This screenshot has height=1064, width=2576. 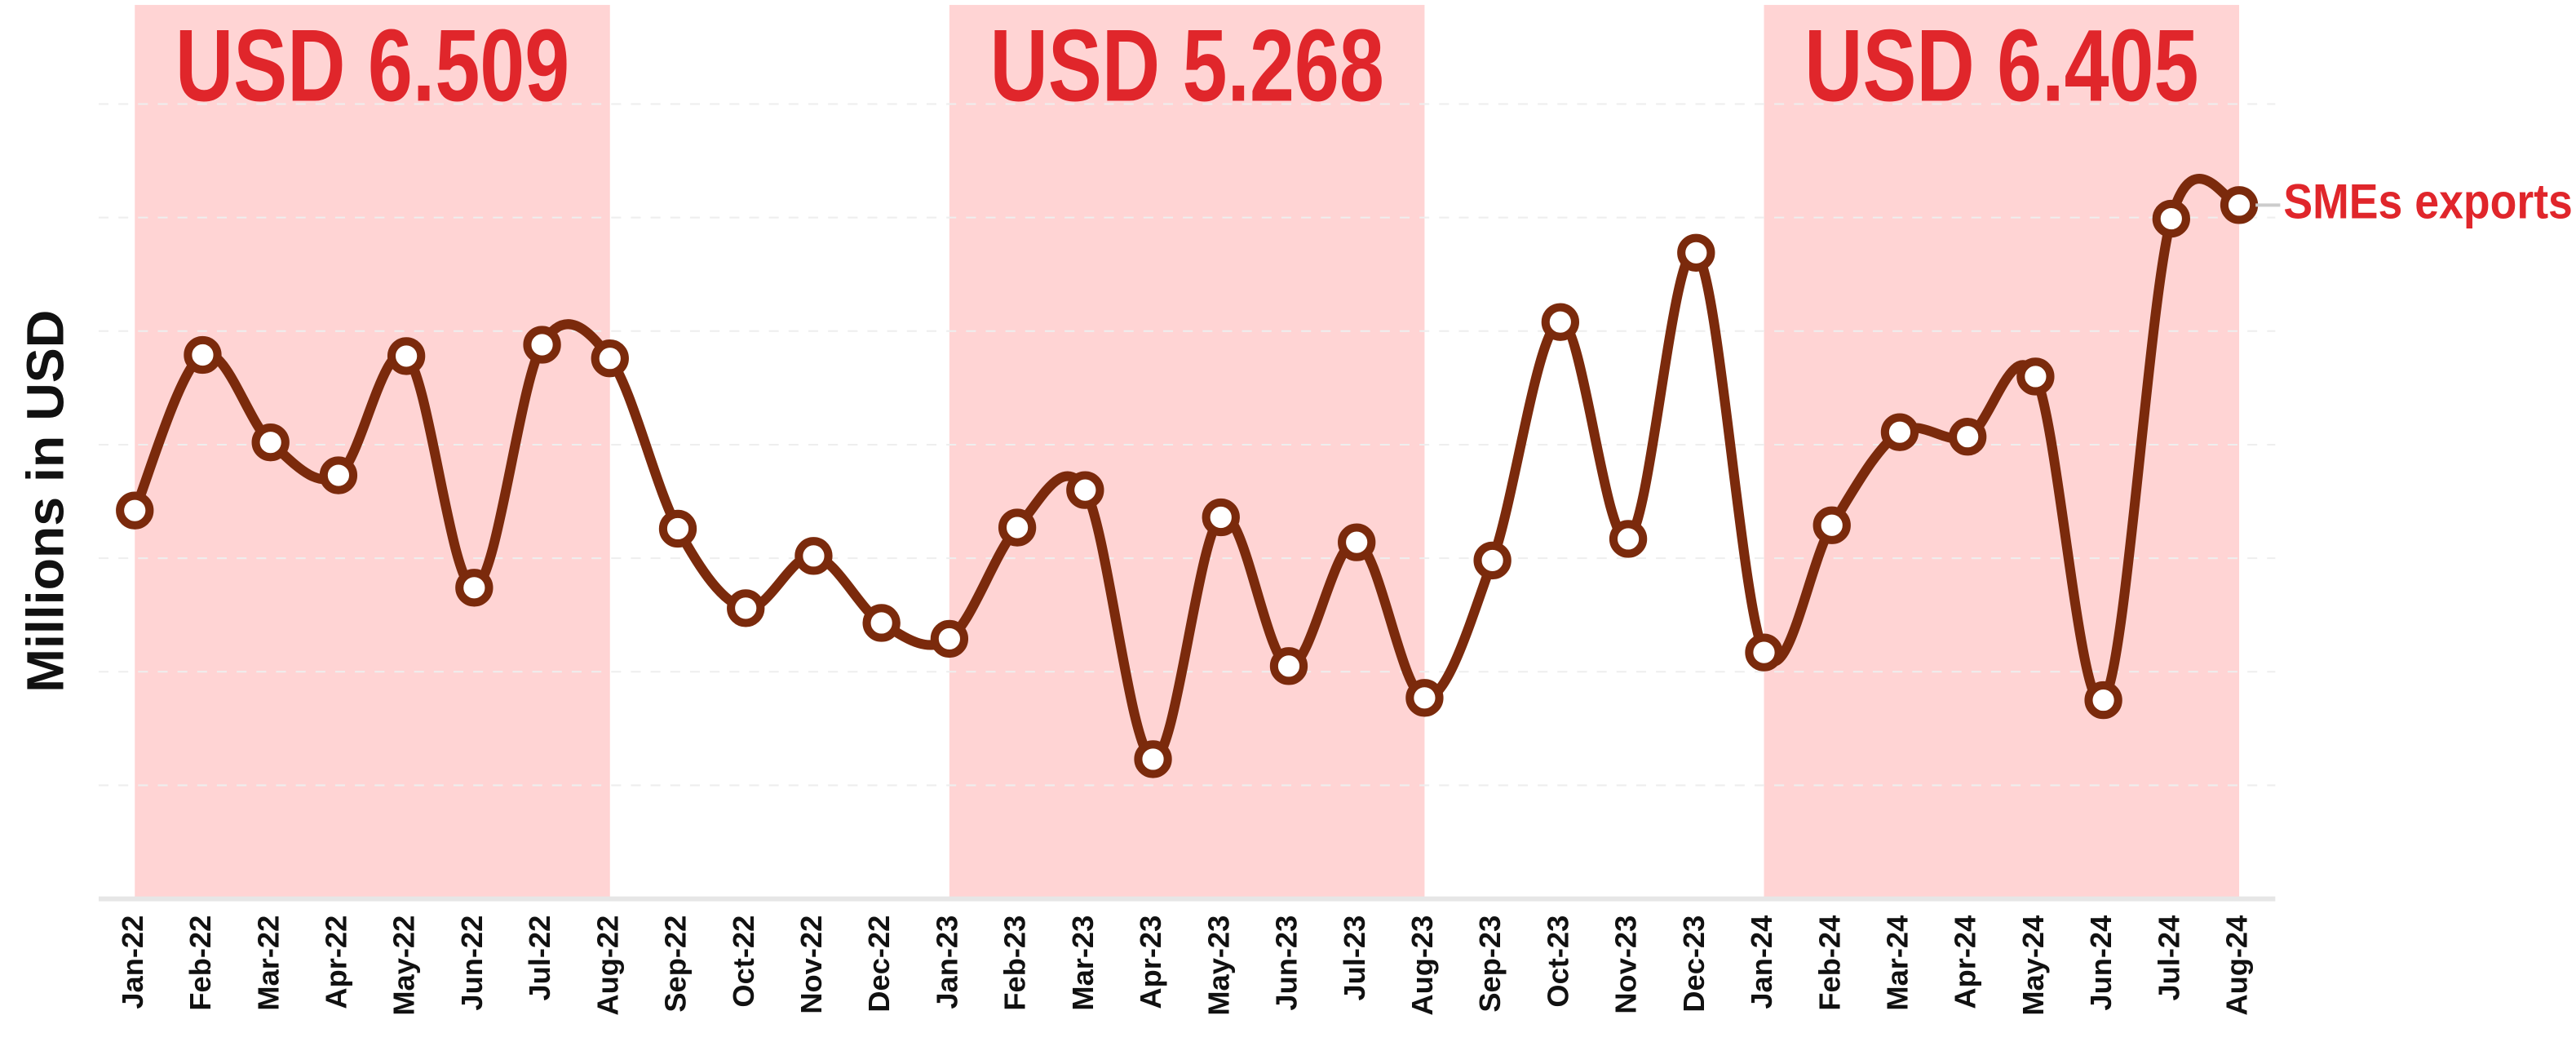 I want to click on x-tick-label: May-23, so click(x=1218, y=965).